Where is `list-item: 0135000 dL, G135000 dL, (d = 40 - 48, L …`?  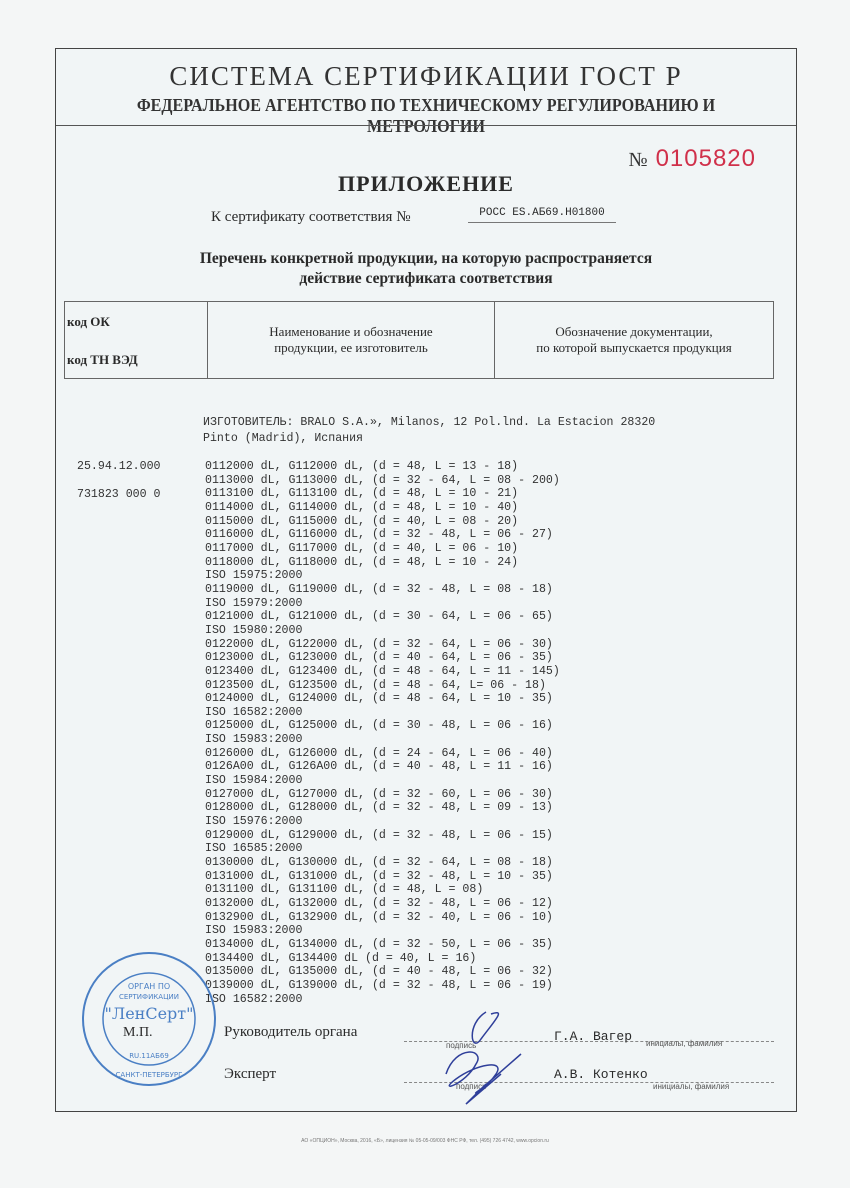
list-item: 0135000 dL, G135000 dL, (d = 40 - 48, L … is located at coordinates (379, 972).